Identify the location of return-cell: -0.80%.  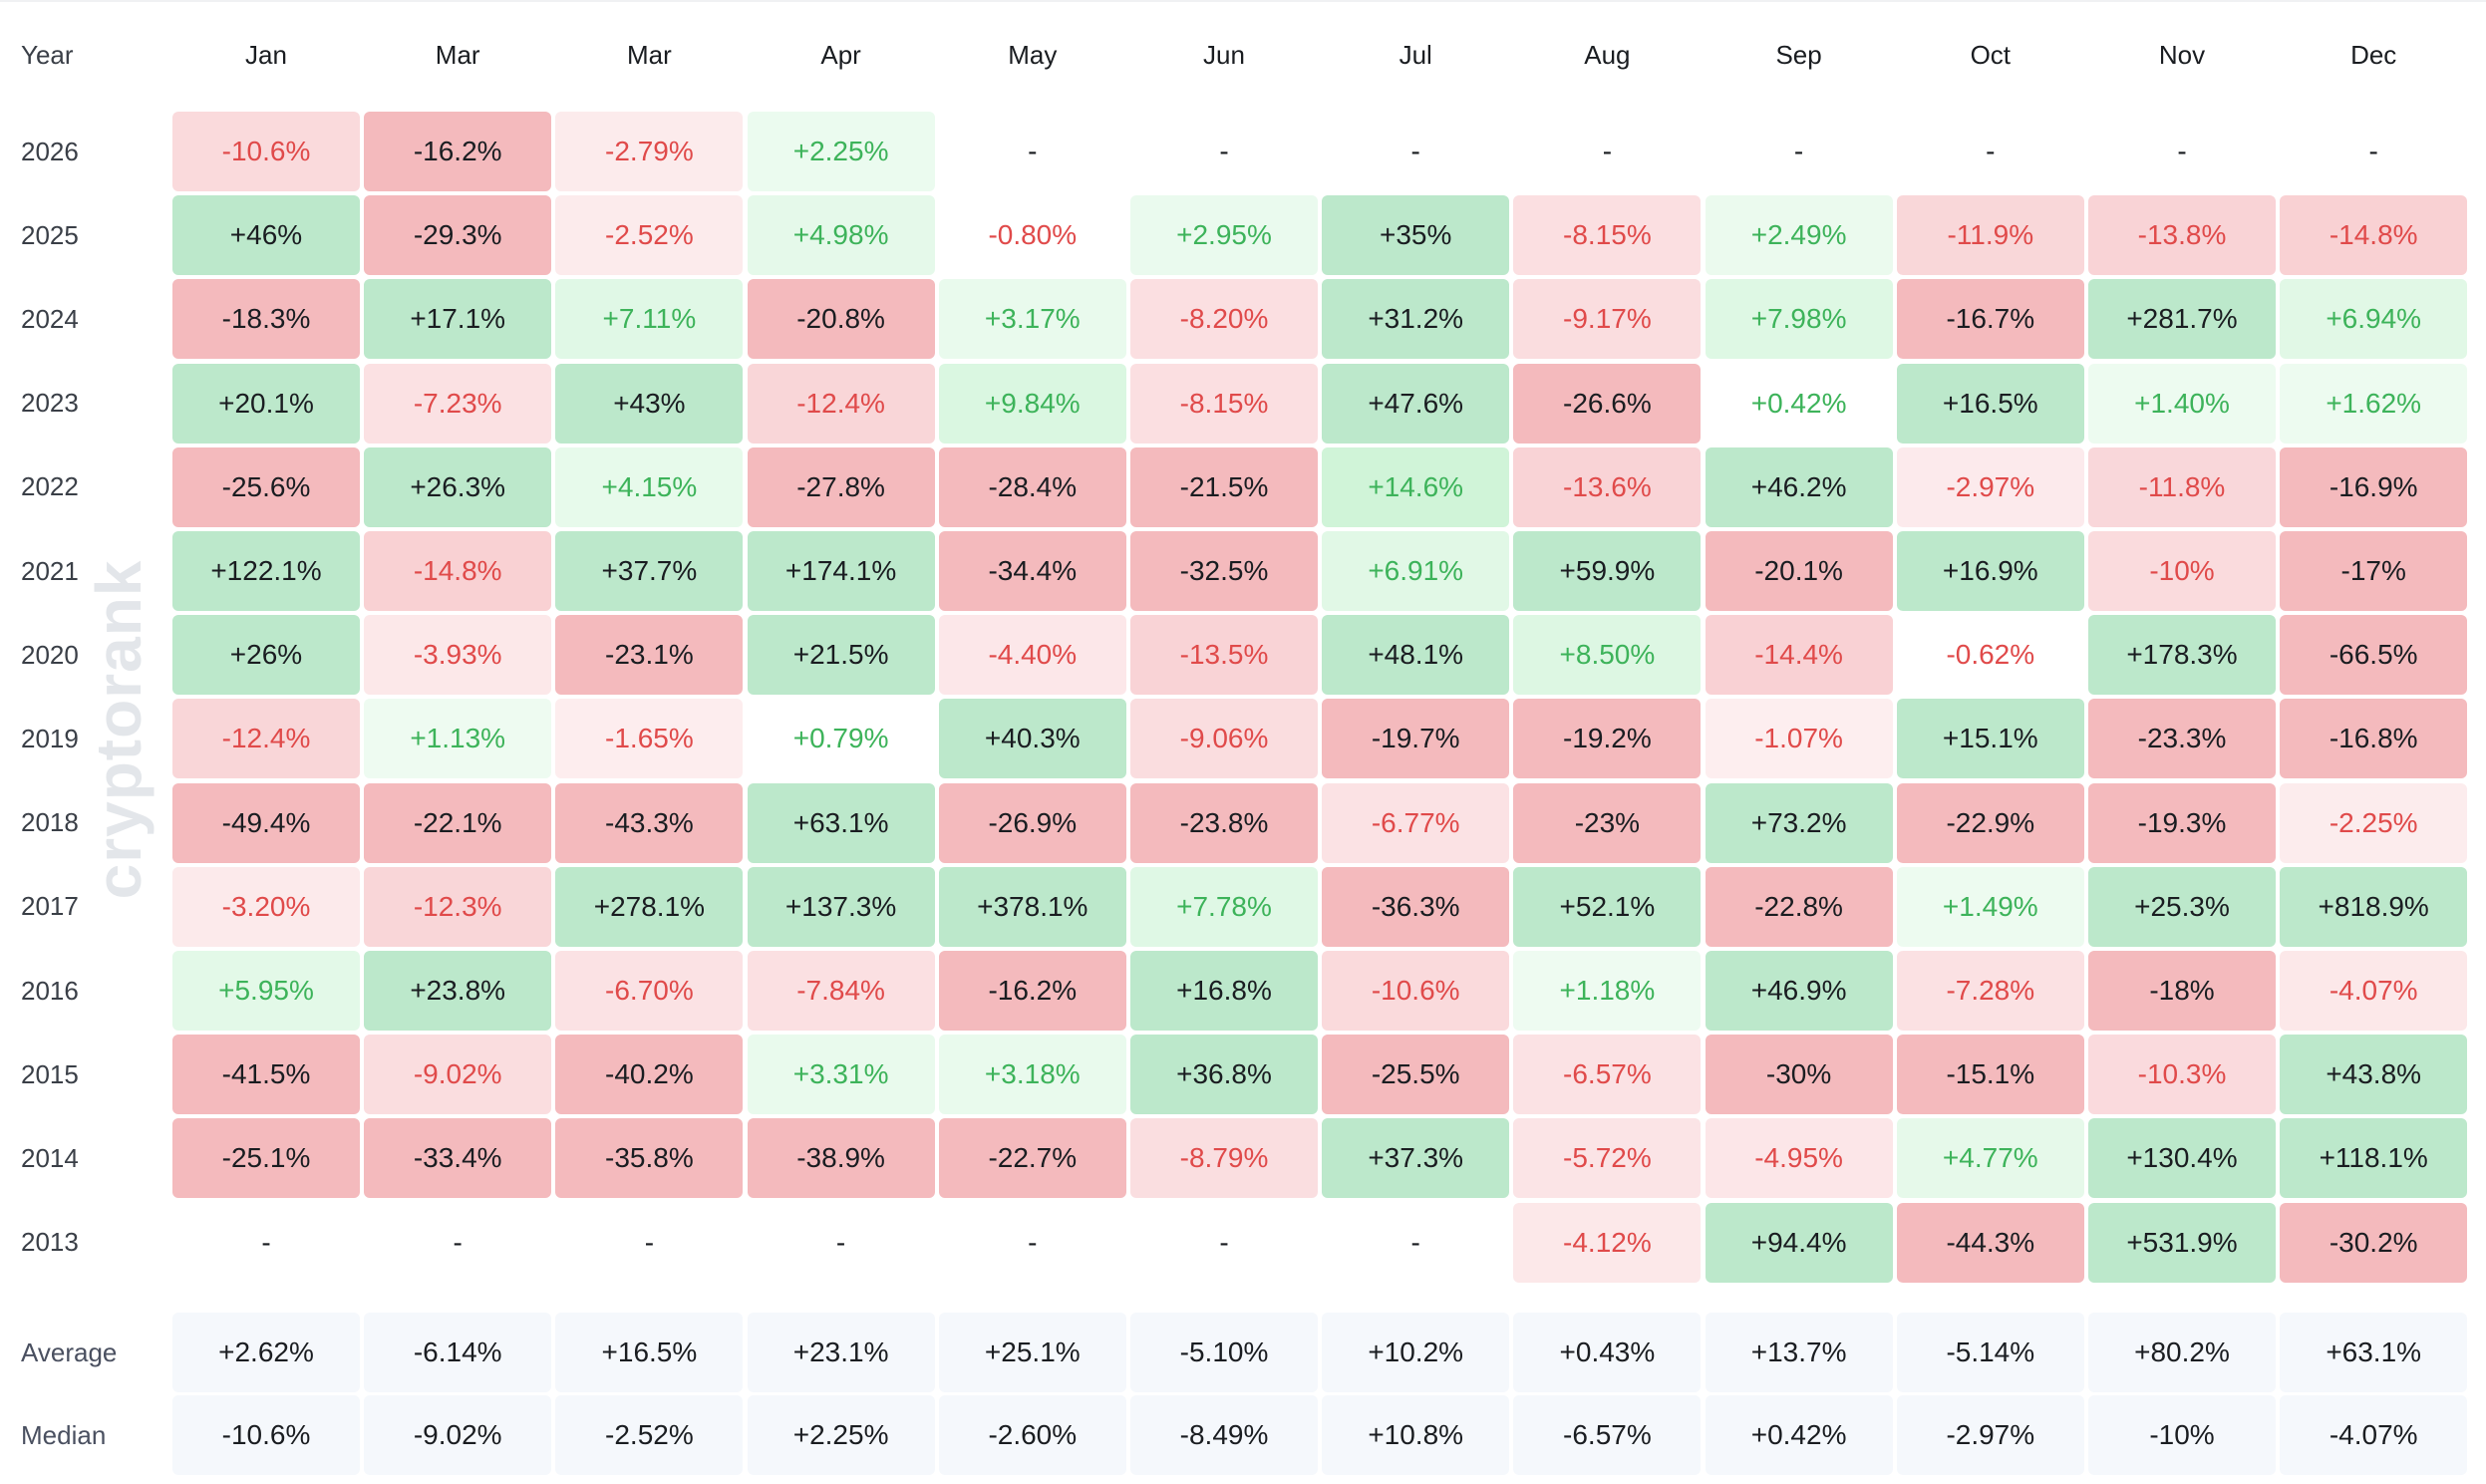
(1033, 235).